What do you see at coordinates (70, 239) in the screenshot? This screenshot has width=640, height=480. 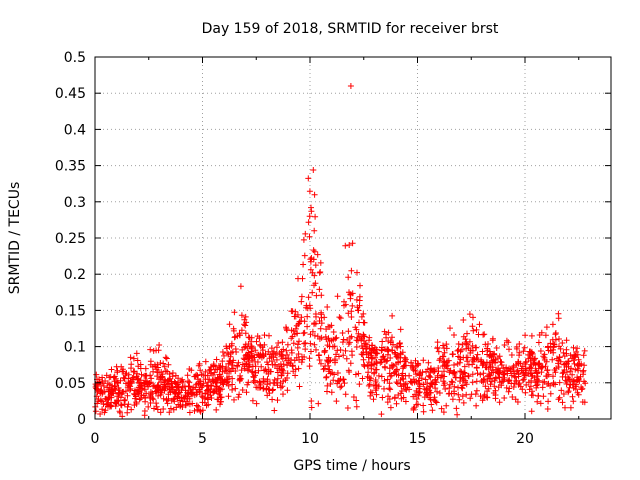 I see `y-tick-label: 0.25` at bounding box center [70, 239].